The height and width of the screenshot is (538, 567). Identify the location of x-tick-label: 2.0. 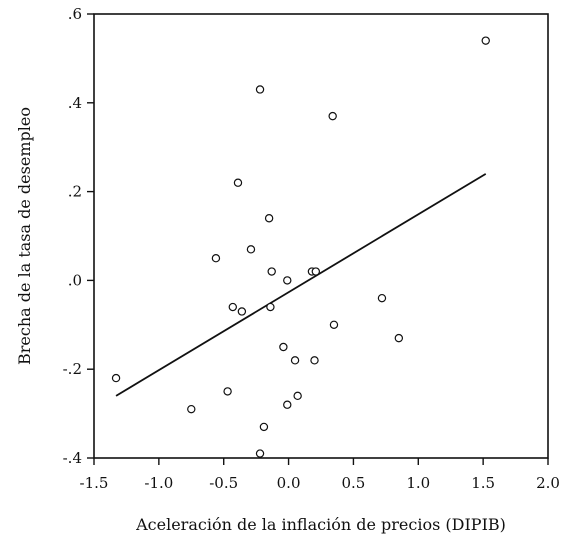
(548, 483).